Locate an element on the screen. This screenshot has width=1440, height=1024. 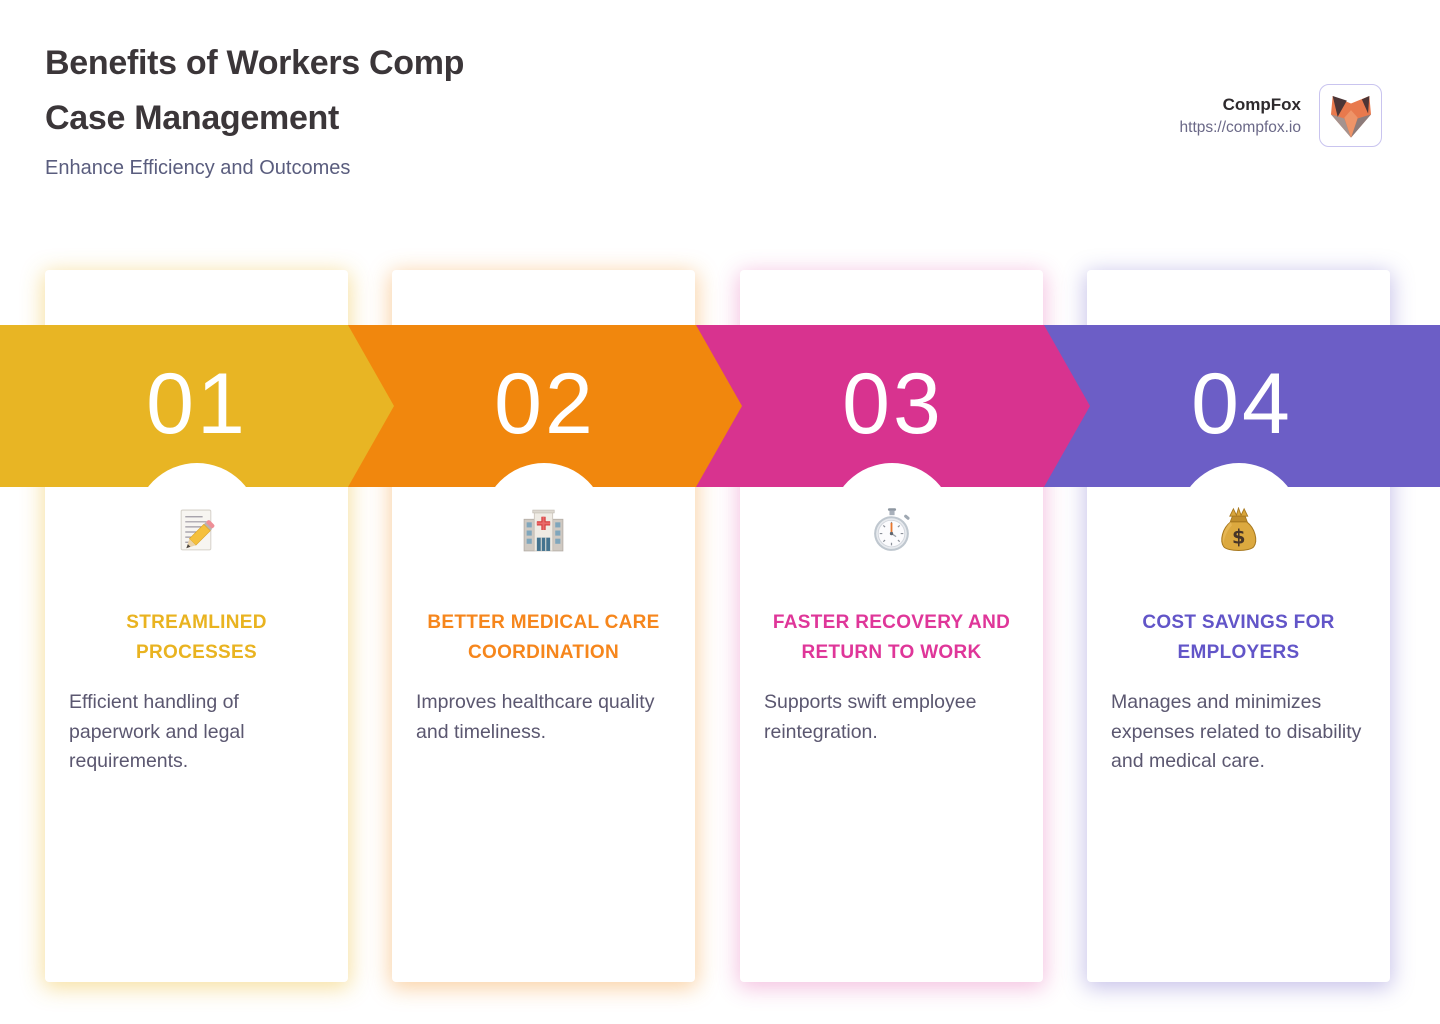
brand-logo-frame is located at coordinates (1350, 115).